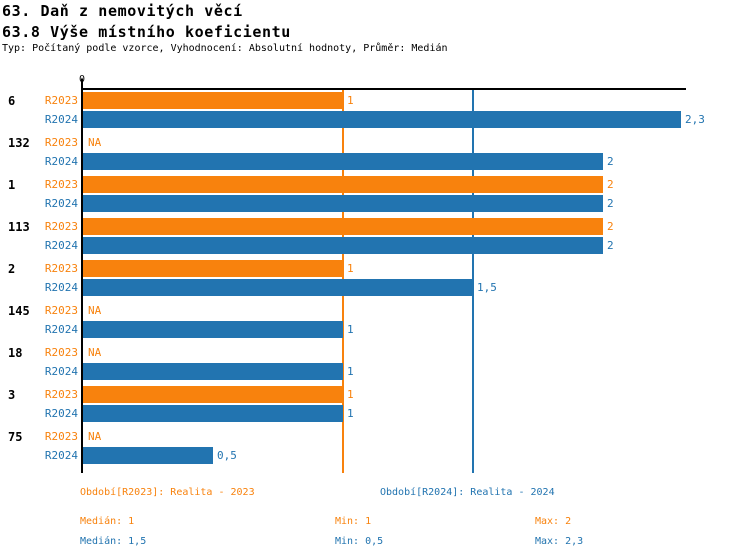 The image size is (750, 560). I want to click on legend-max-r2023: Max: 2, so click(553, 521).